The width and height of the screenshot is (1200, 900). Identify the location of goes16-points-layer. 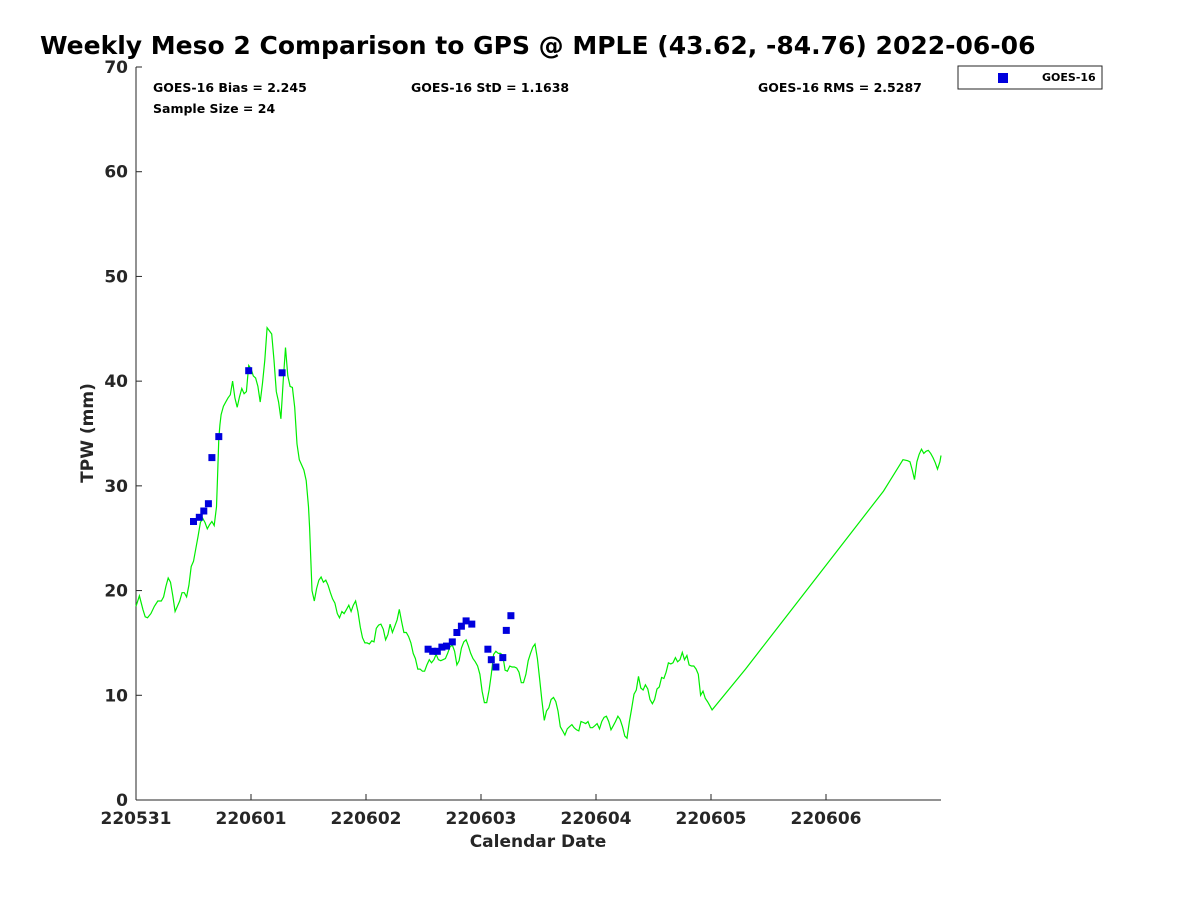
(352, 519).